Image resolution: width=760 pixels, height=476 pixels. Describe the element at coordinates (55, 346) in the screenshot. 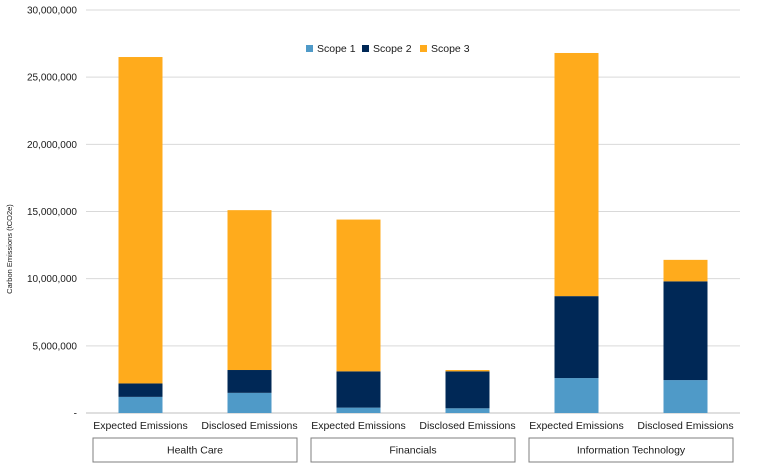

I see `y-tick-label: 5,000,000` at that location.